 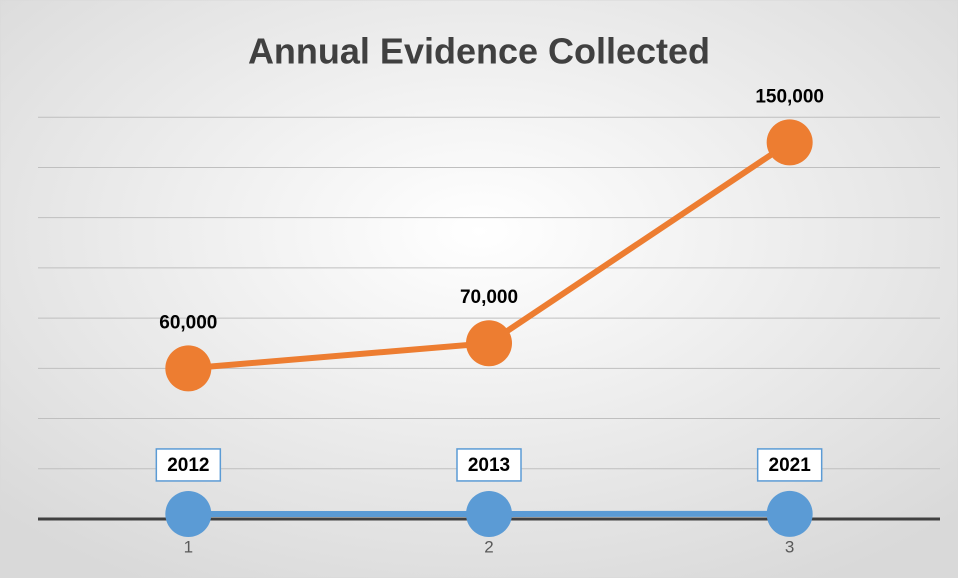 I want to click on x-tick-label: 2, so click(x=488, y=546).